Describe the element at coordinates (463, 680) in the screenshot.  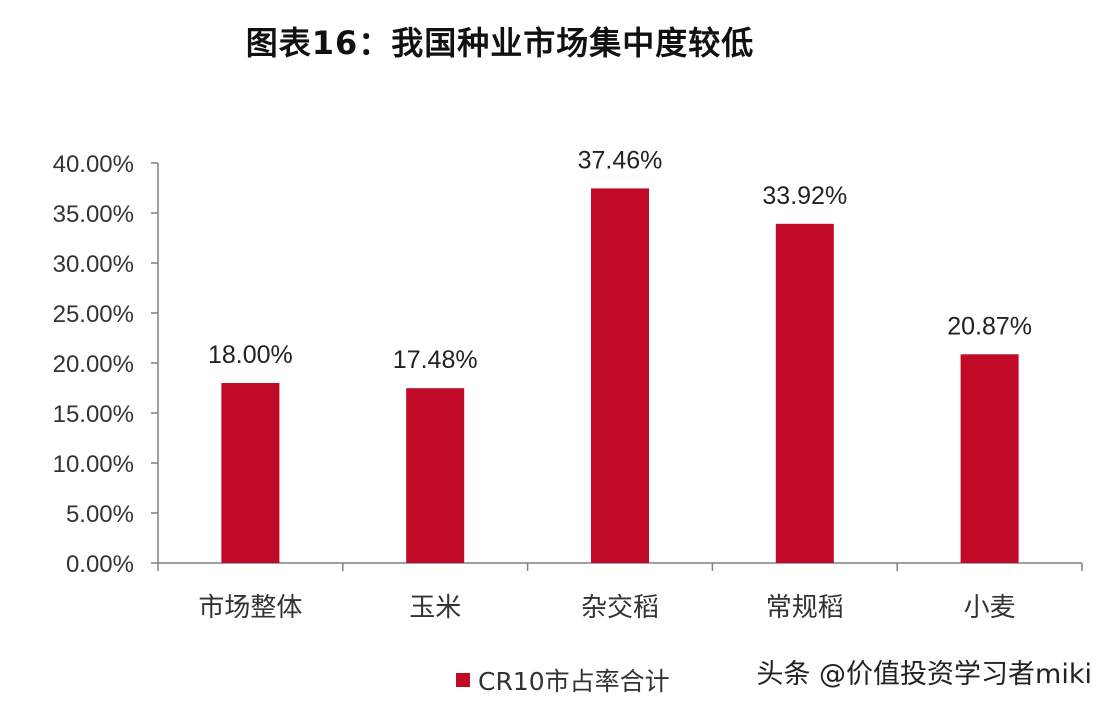
I see `legend-swatch` at that location.